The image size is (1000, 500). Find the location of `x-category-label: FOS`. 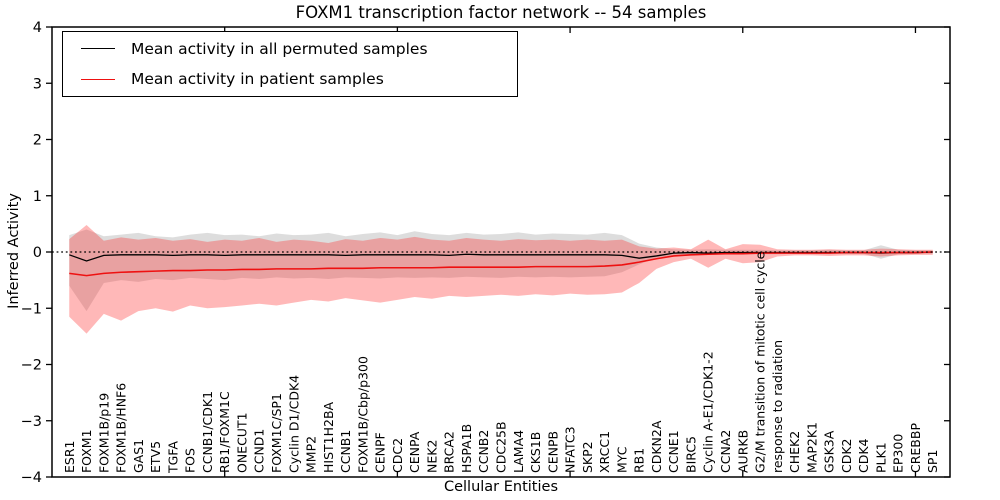

x-category-label: FOS is located at coordinates (190, 460).